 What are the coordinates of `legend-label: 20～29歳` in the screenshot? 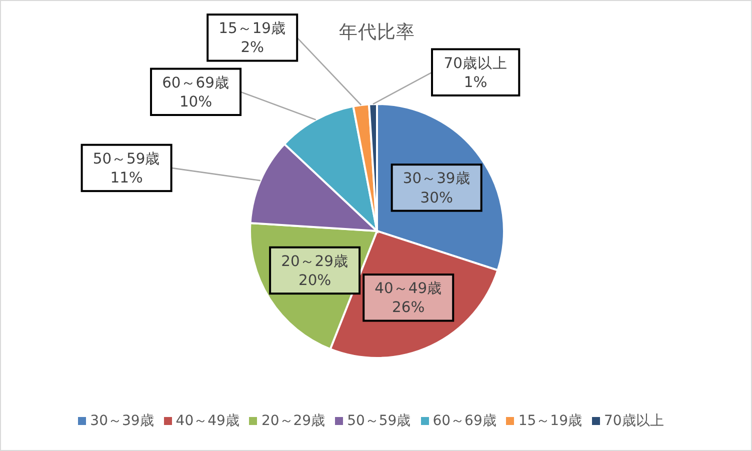 It's located at (293, 421).